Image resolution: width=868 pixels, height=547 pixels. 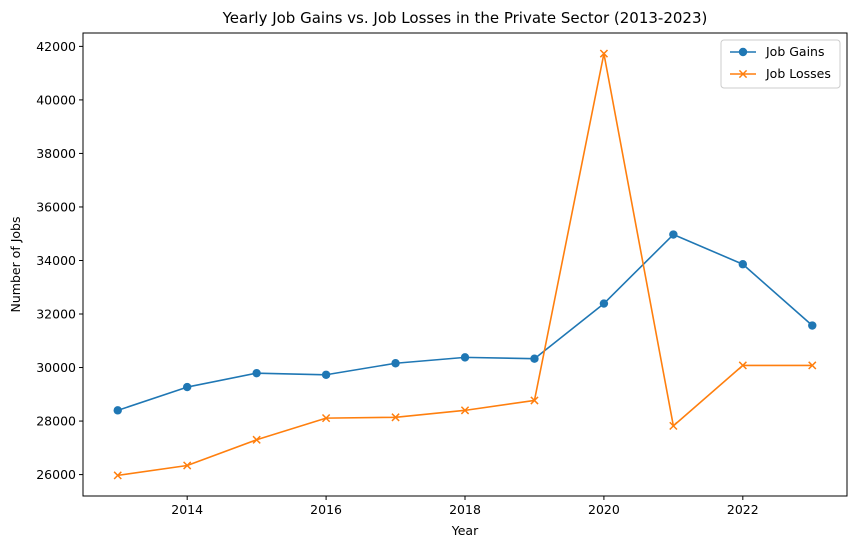 I want to click on x-tick-label: 2016, so click(x=326, y=509).